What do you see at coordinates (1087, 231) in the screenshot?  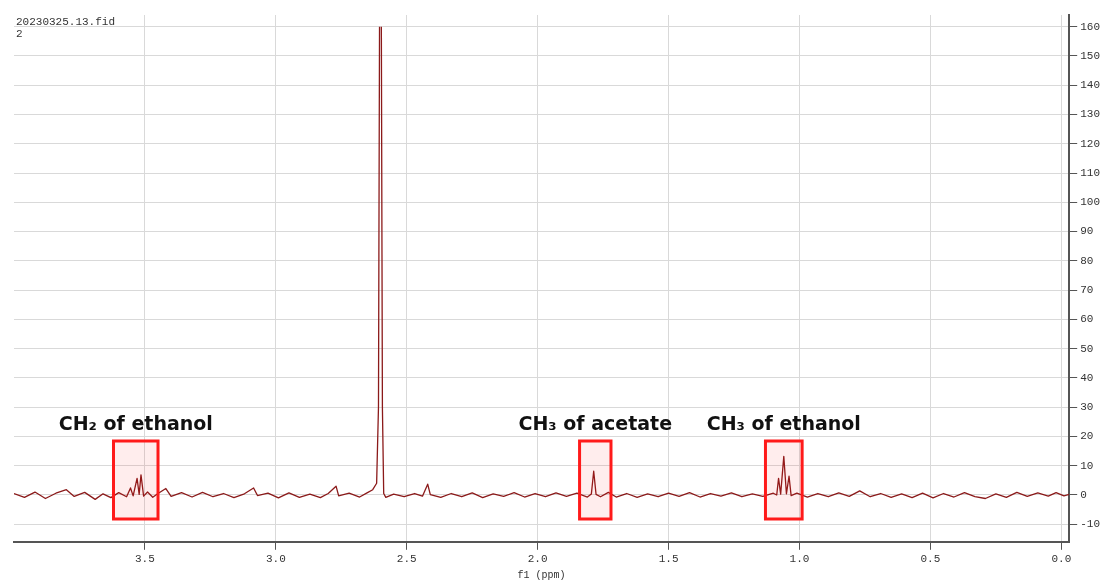 I see `y-tick-label: 90` at bounding box center [1087, 231].